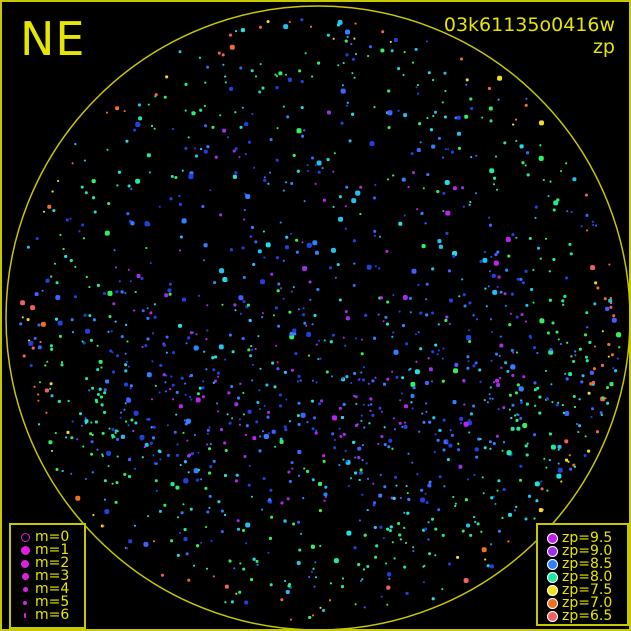  What do you see at coordinates (584, 551) in the screenshot?
I see `zp-legend-item: zp=9.0` at bounding box center [584, 551].